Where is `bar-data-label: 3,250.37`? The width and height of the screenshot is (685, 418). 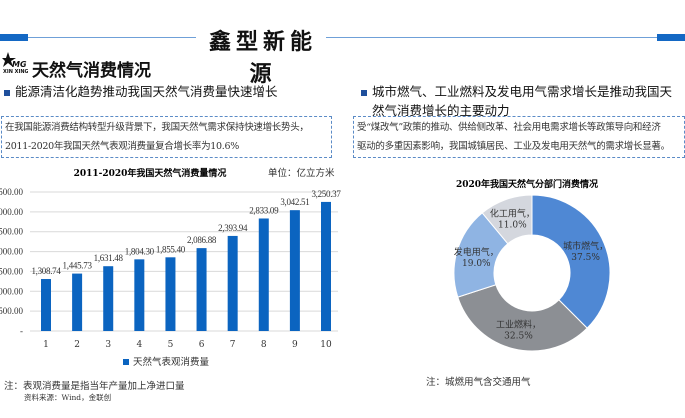 bar-data-label: 3,250.37 is located at coordinates (326, 194).